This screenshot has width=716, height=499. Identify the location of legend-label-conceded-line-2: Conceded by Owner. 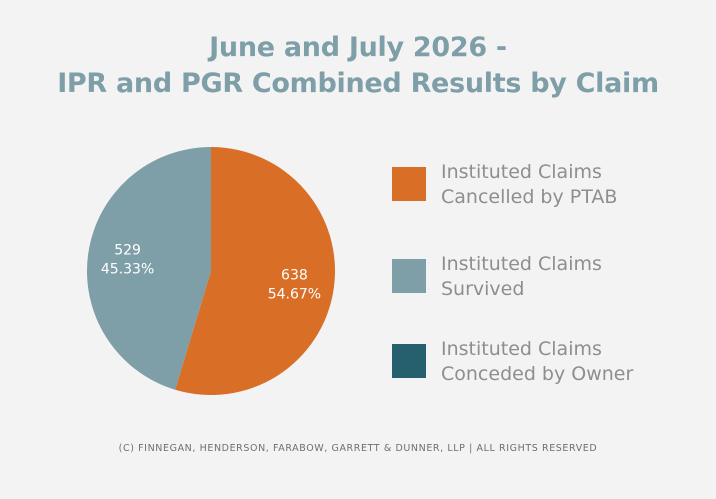
(537, 374).